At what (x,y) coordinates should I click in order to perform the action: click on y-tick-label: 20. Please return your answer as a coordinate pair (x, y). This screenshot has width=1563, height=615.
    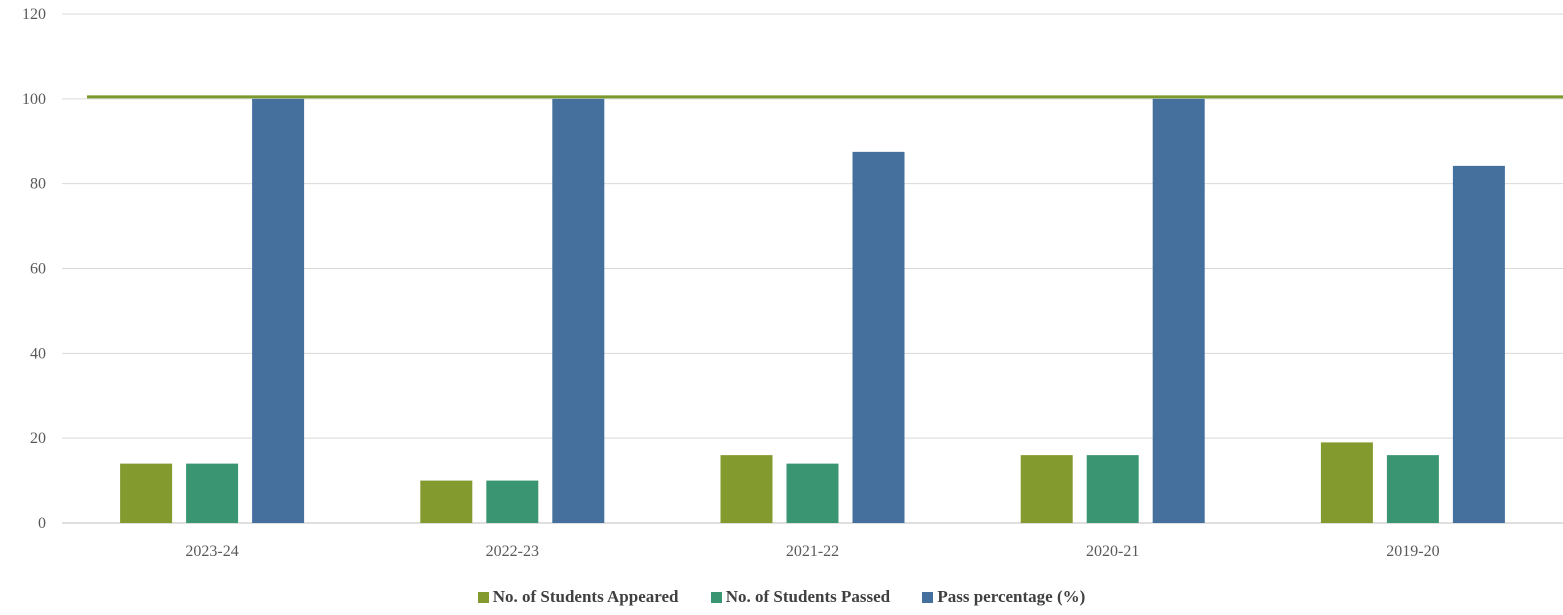
    Looking at the image, I should click on (38, 438).